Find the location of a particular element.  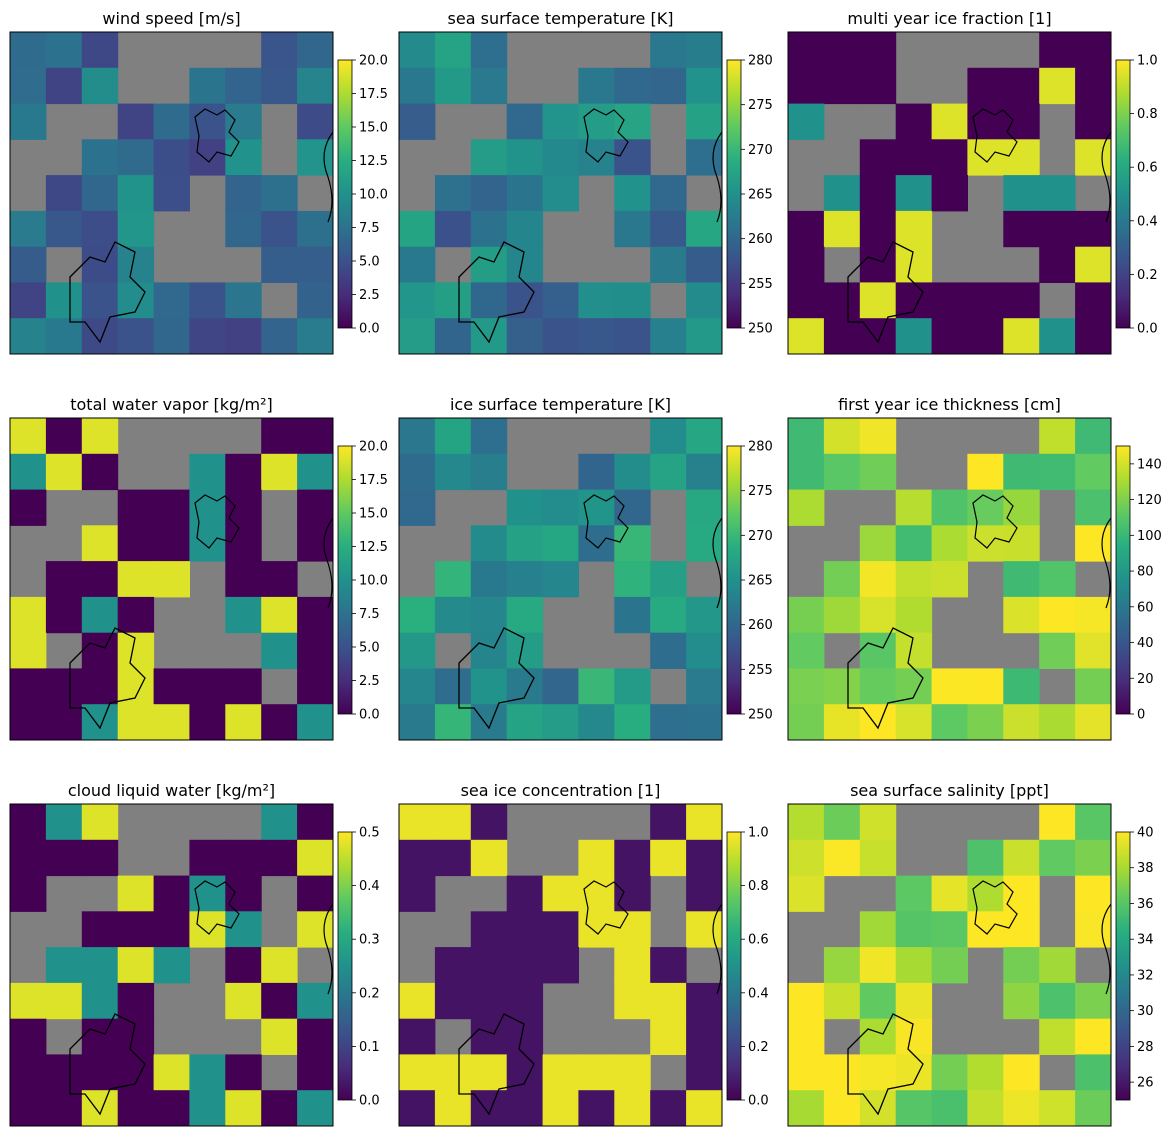

colorbar-tick-label: 32 is located at coordinates (1145, 975).